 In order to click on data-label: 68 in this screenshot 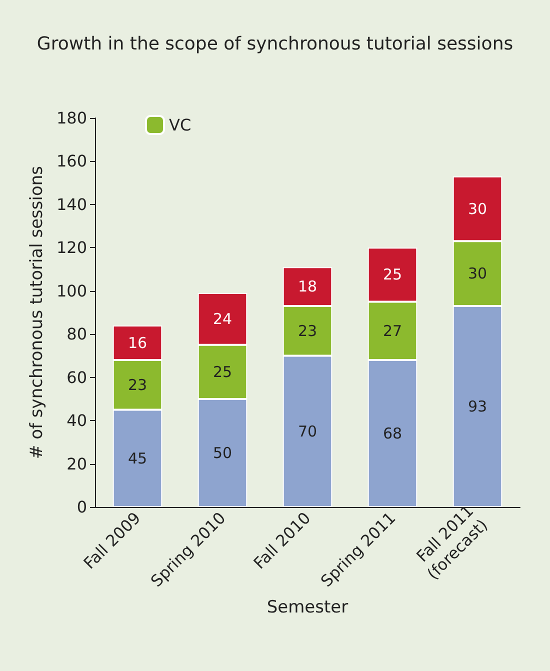, I will do `click(392, 433)`.